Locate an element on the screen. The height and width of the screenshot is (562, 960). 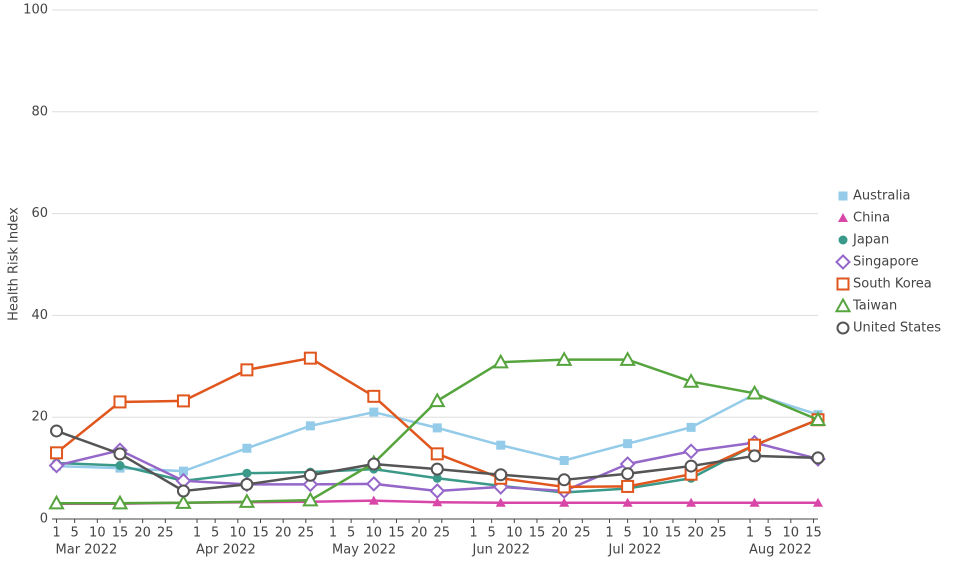
x-month-label: Aug 2022 is located at coordinates (780, 550).